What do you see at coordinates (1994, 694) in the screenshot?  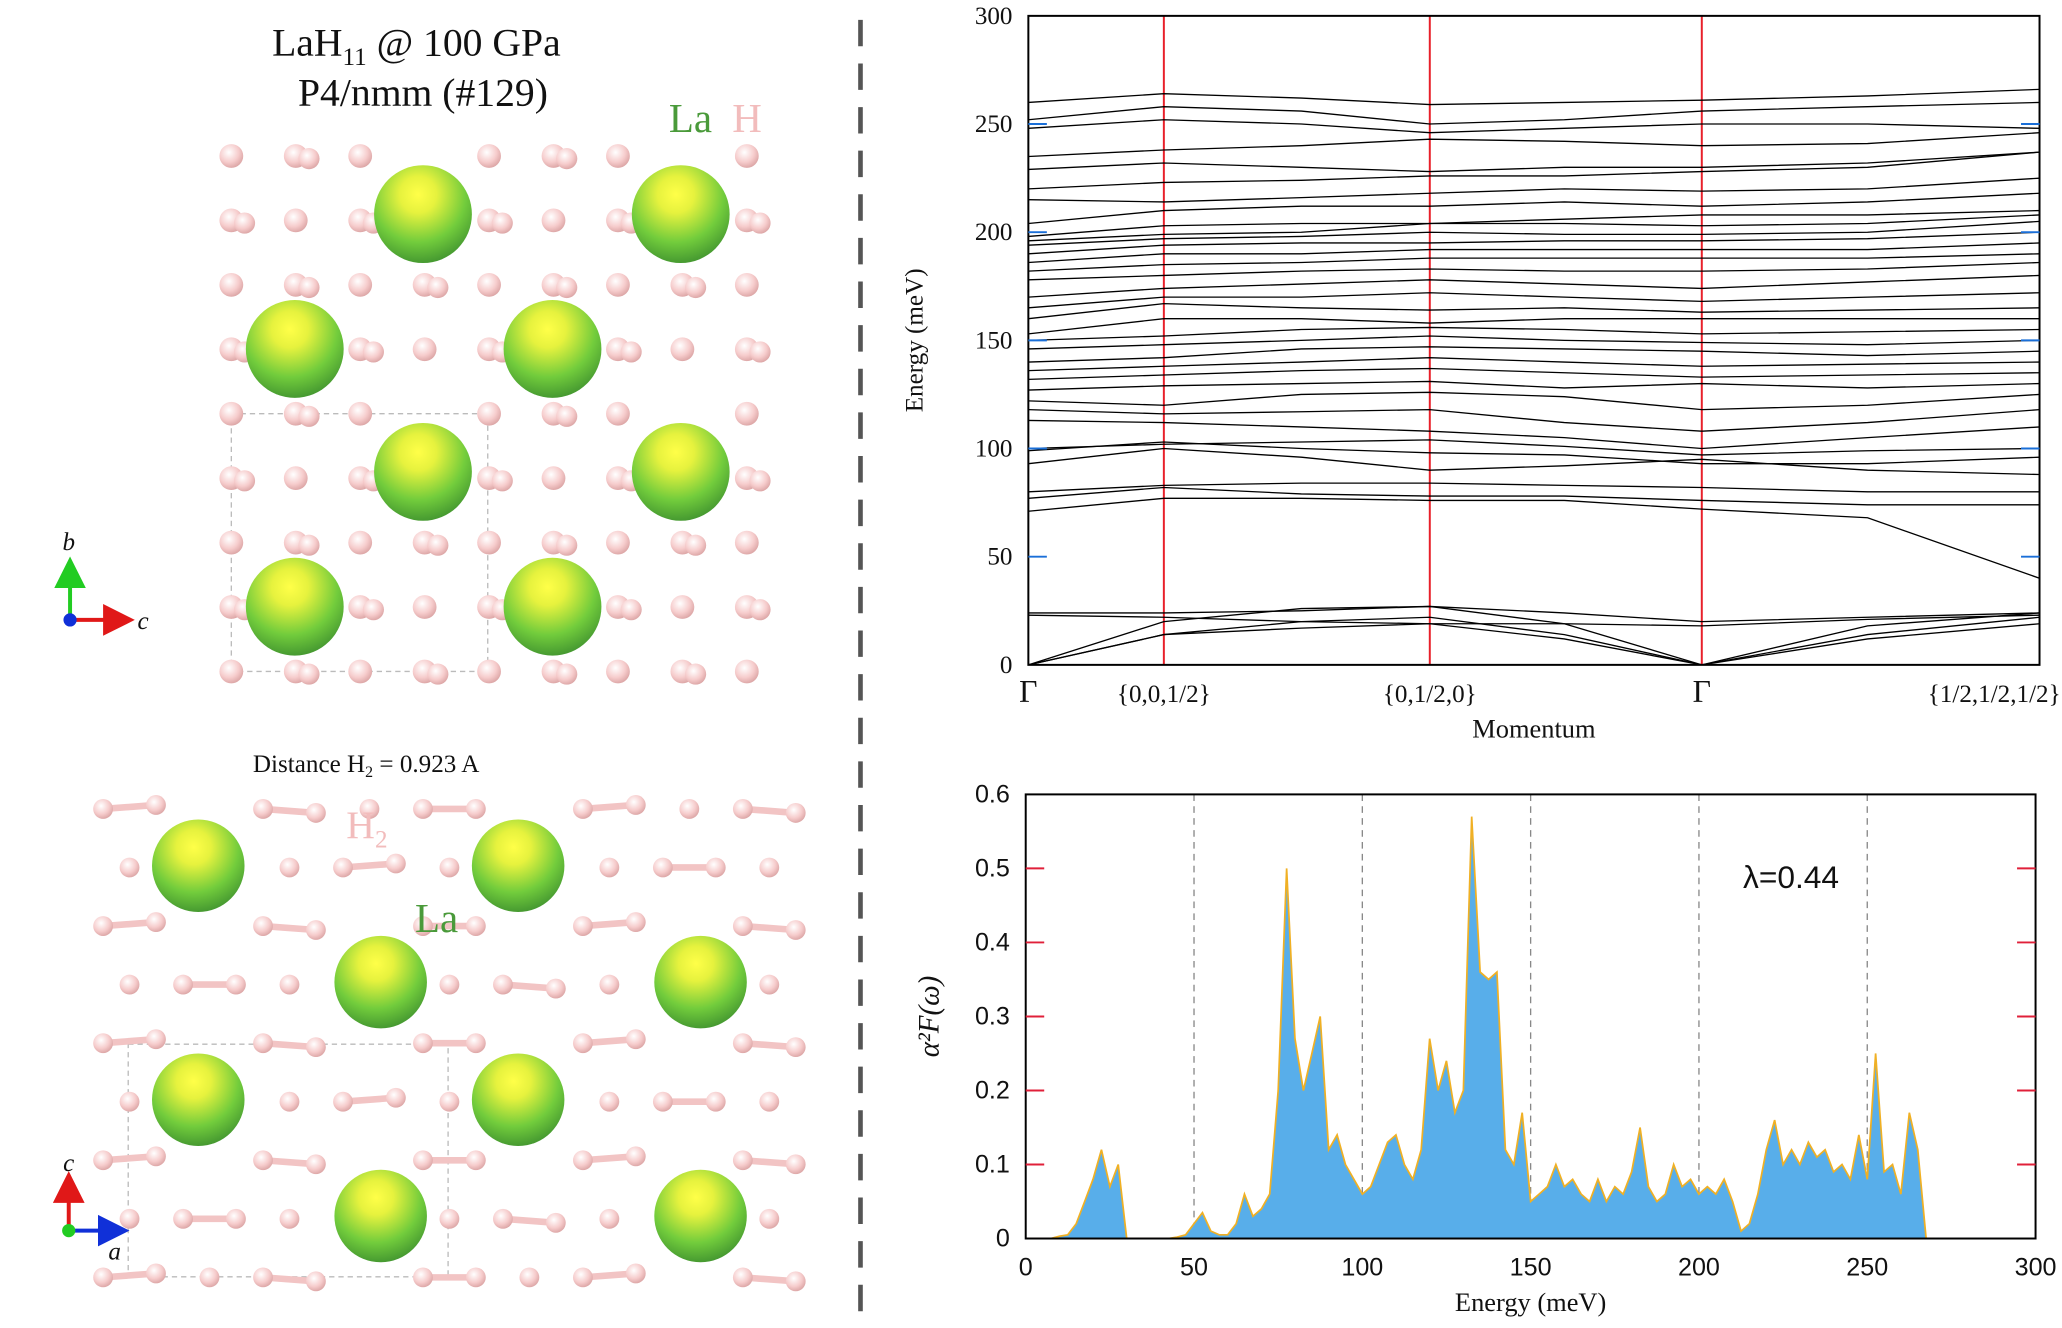 I see `x-tick-label: {1/2,1/2,1/2}` at bounding box center [1994, 694].